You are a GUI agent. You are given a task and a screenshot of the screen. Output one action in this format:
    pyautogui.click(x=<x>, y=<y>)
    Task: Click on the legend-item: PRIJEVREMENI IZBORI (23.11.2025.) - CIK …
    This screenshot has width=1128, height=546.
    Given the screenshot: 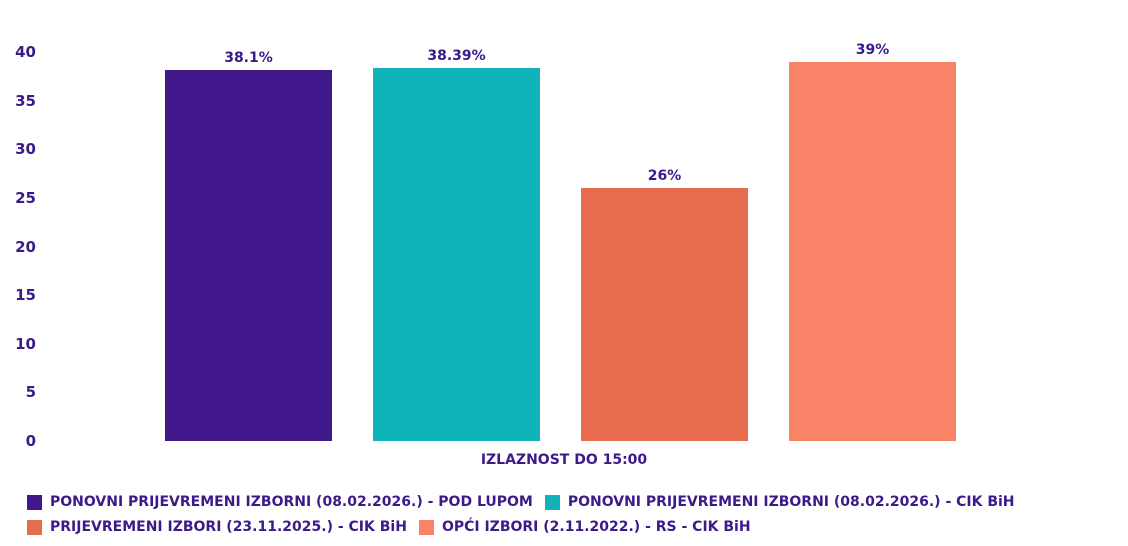 What is the action you would take?
    pyautogui.click(x=217, y=527)
    